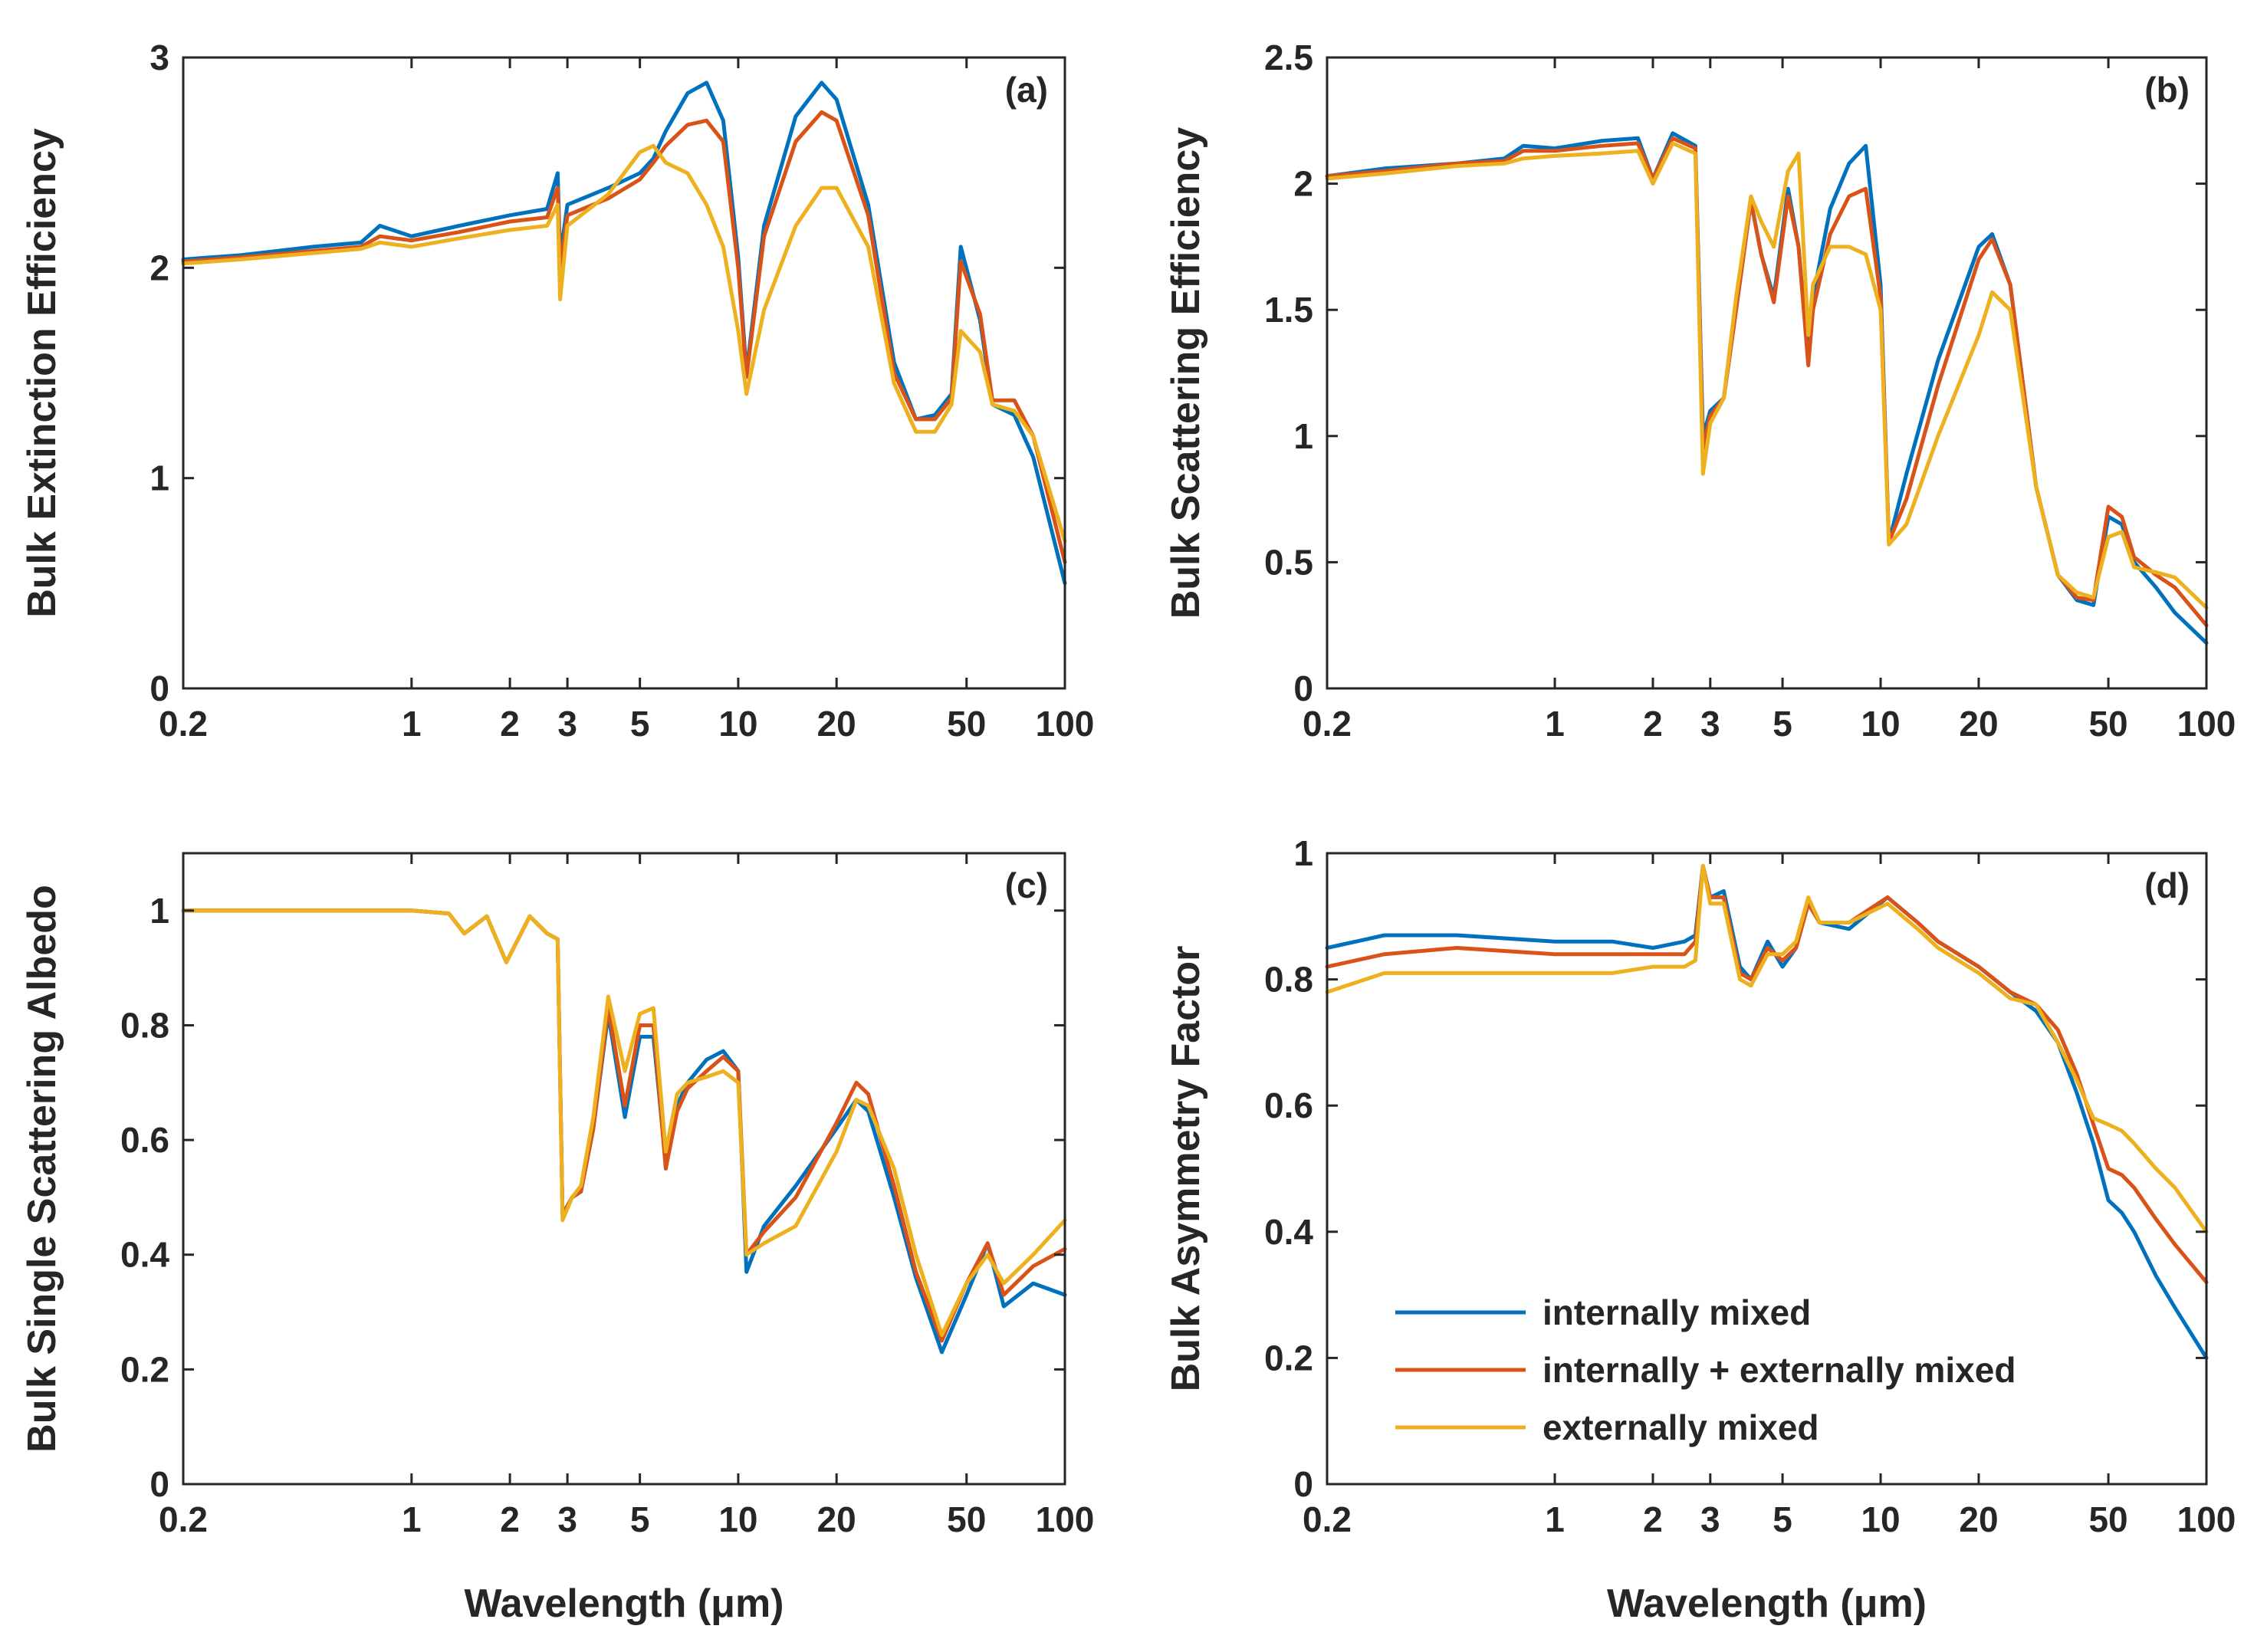  What do you see at coordinates (1288, 57) in the screenshot?
I see `y-tick-label: 2.5` at bounding box center [1288, 57].